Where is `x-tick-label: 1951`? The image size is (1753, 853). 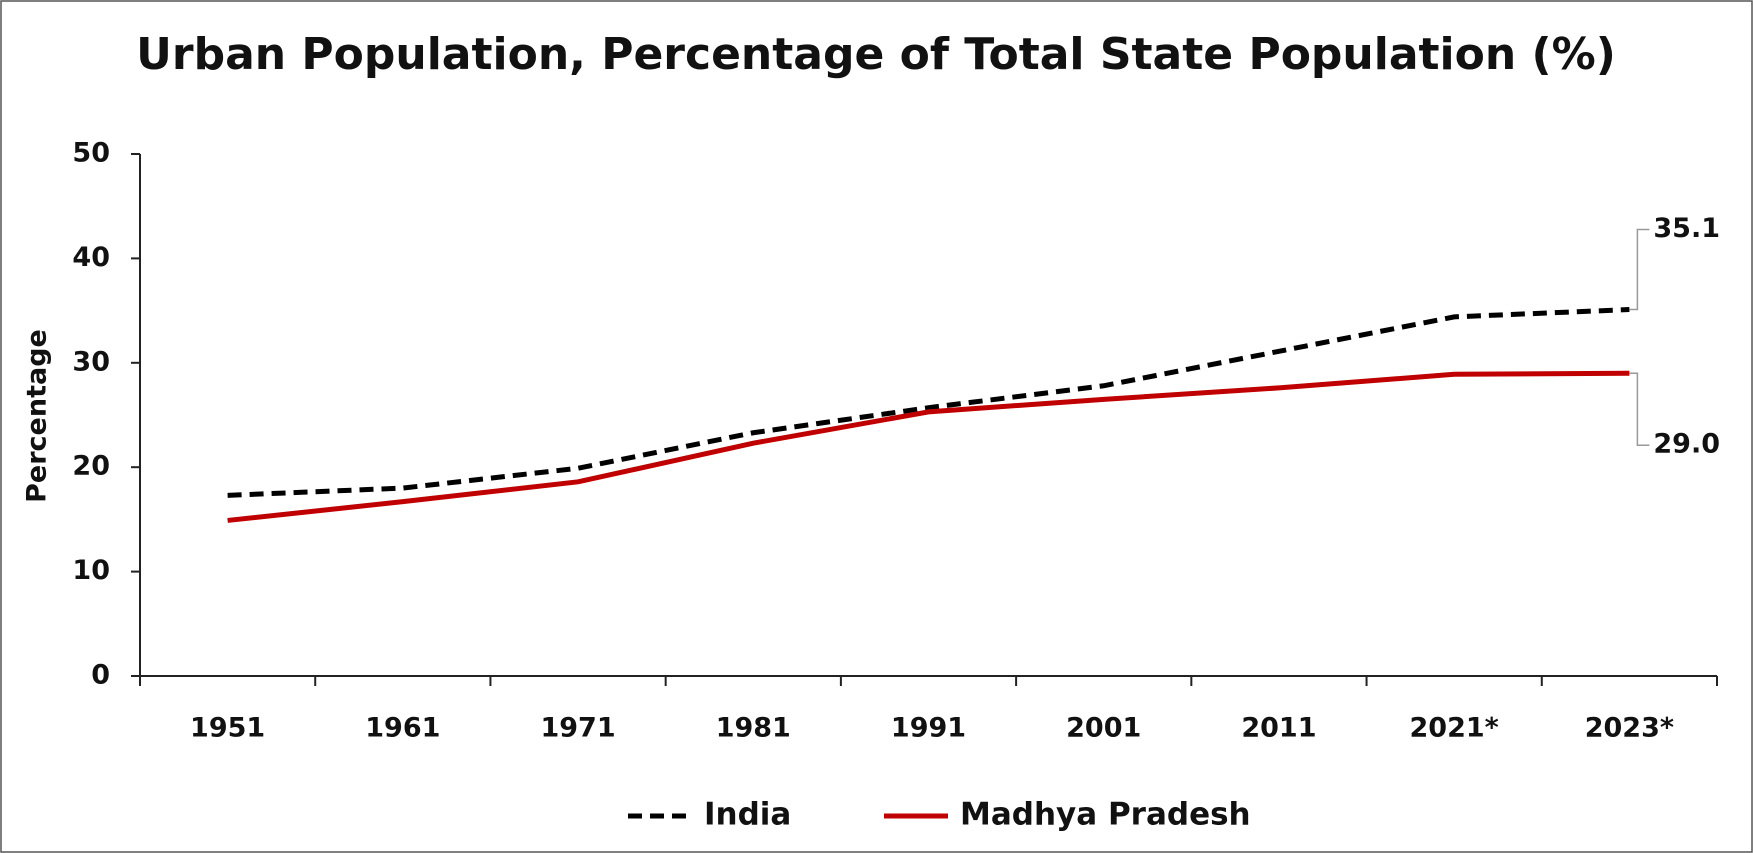 x-tick-label: 1951 is located at coordinates (227, 728).